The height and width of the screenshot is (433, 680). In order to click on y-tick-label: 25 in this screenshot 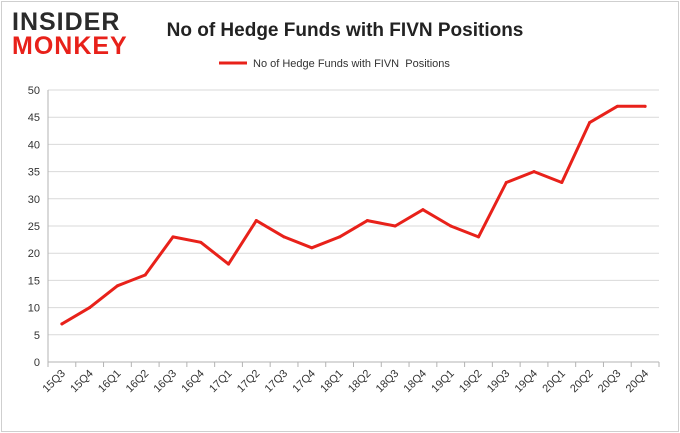, I will do `click(34, 227)`.